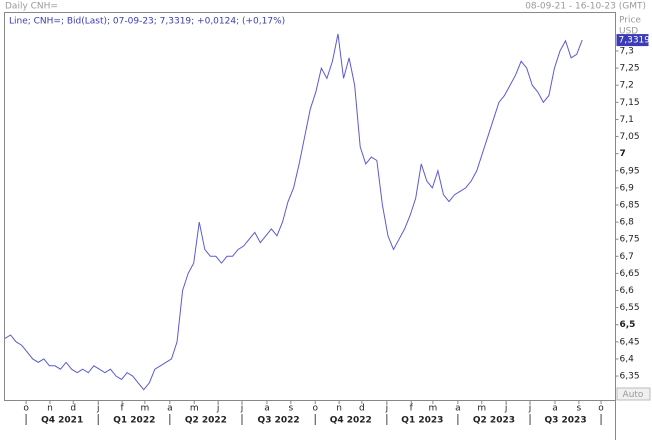  What do you see at coordinates (628, 325) in the screenshot?
I see `y-tick-label: 6,5` at bounding box center [628, 325].